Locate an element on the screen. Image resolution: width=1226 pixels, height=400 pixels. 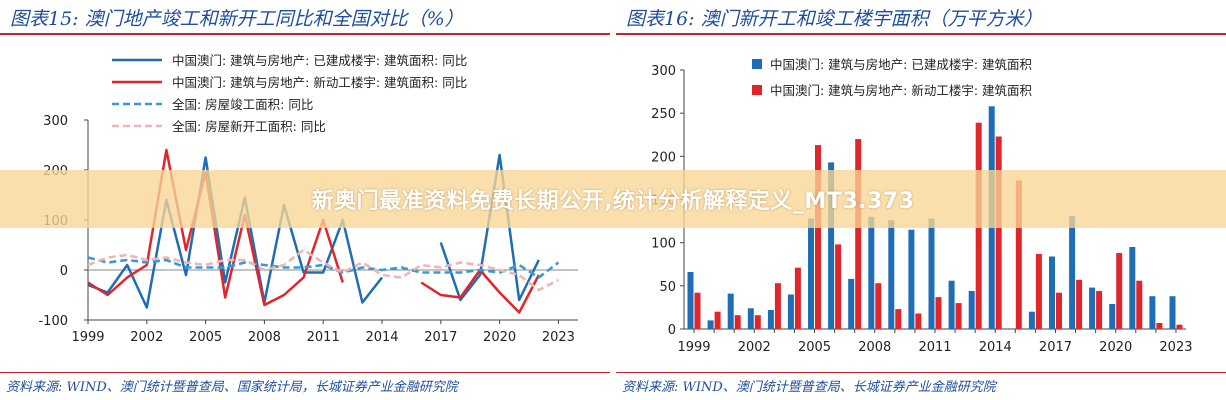
source-note: 资料来源: WIND、澳门统计暨普查局、国家统计局，长城证券产业金融研究院 is located at coordinates (232, 387).